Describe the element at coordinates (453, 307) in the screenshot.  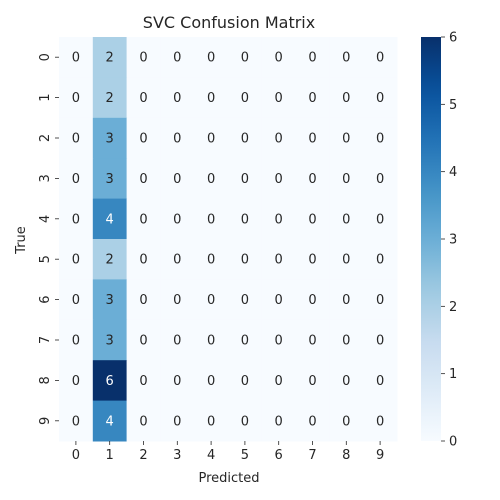
I see `colorbar-tick-label: 2` at that location.